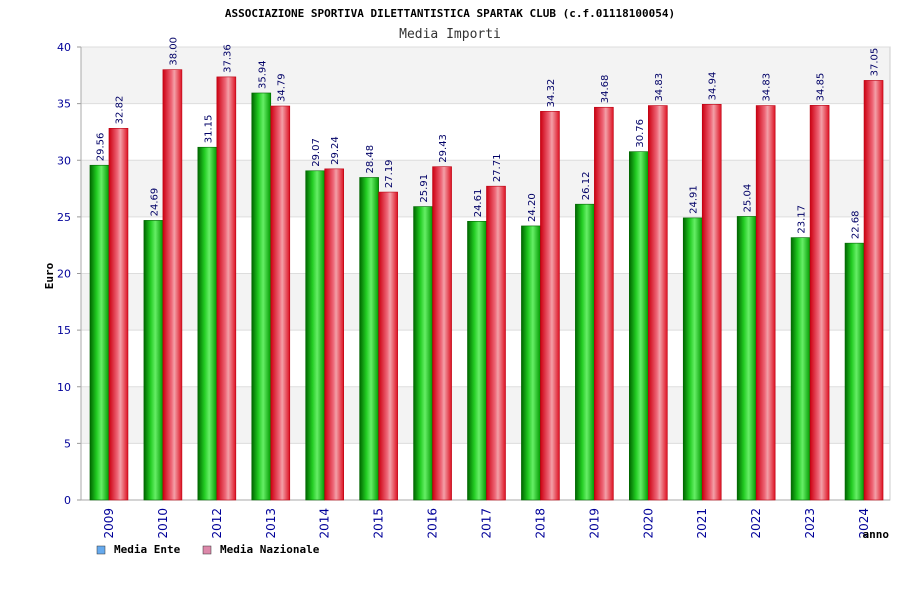 Image resolution: width=900 pixels, height=600 pixels. I want to click on data-label: 25.04, so click(748, 198).